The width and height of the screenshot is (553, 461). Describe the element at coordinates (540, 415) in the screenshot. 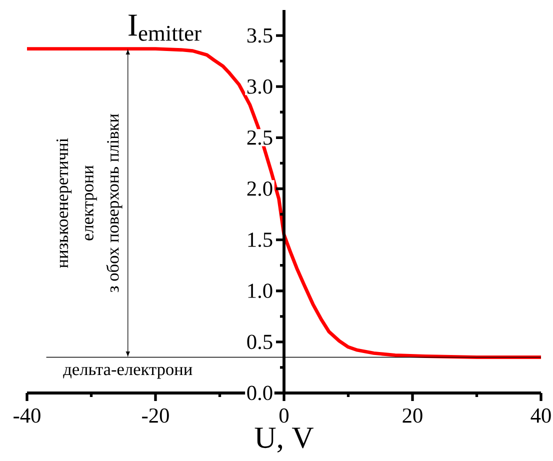

I see `x-tick-label: 40` at that location.